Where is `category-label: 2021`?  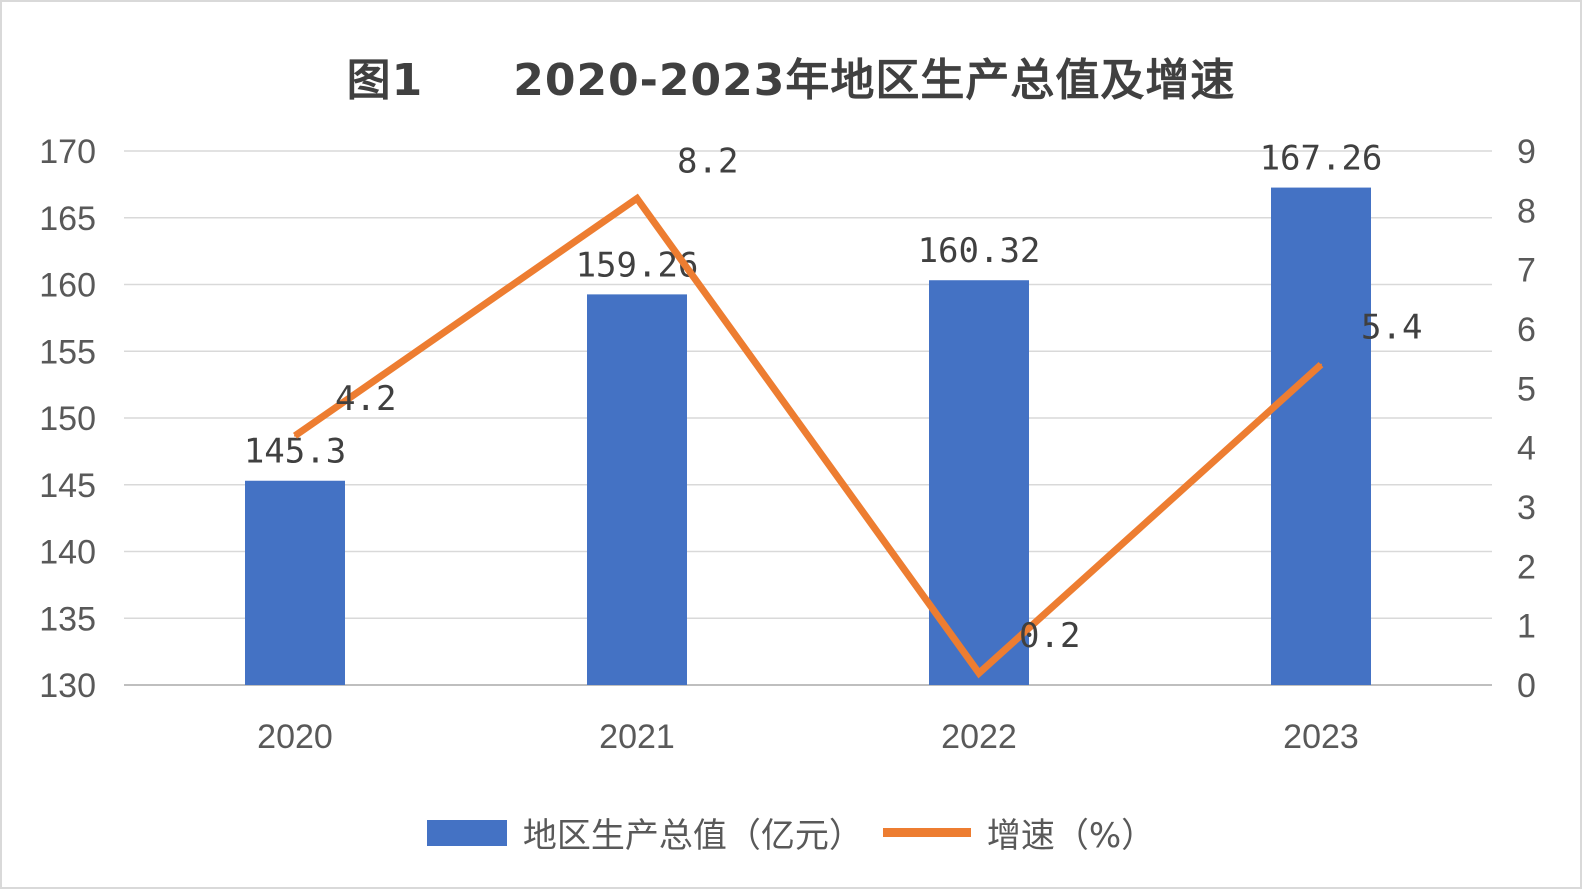
category-label: 2021 is located at coordinates (637, 737).